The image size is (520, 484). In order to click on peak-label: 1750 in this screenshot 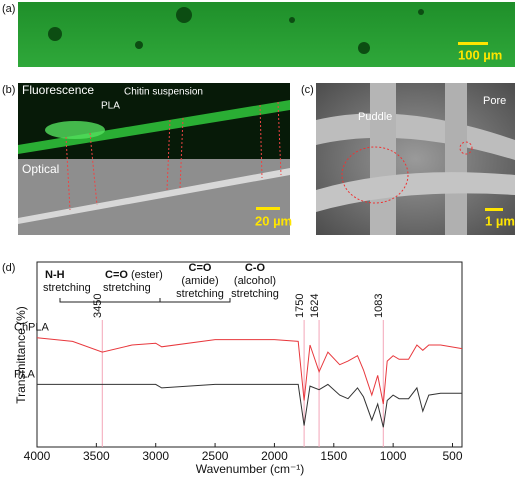, I will do `click(300, 306)`.